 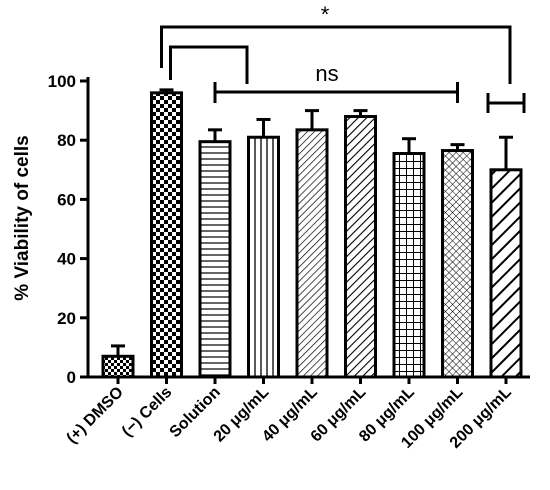 I want to click on x-tick-label: (+) DMSO, so click(x=95, y=415).